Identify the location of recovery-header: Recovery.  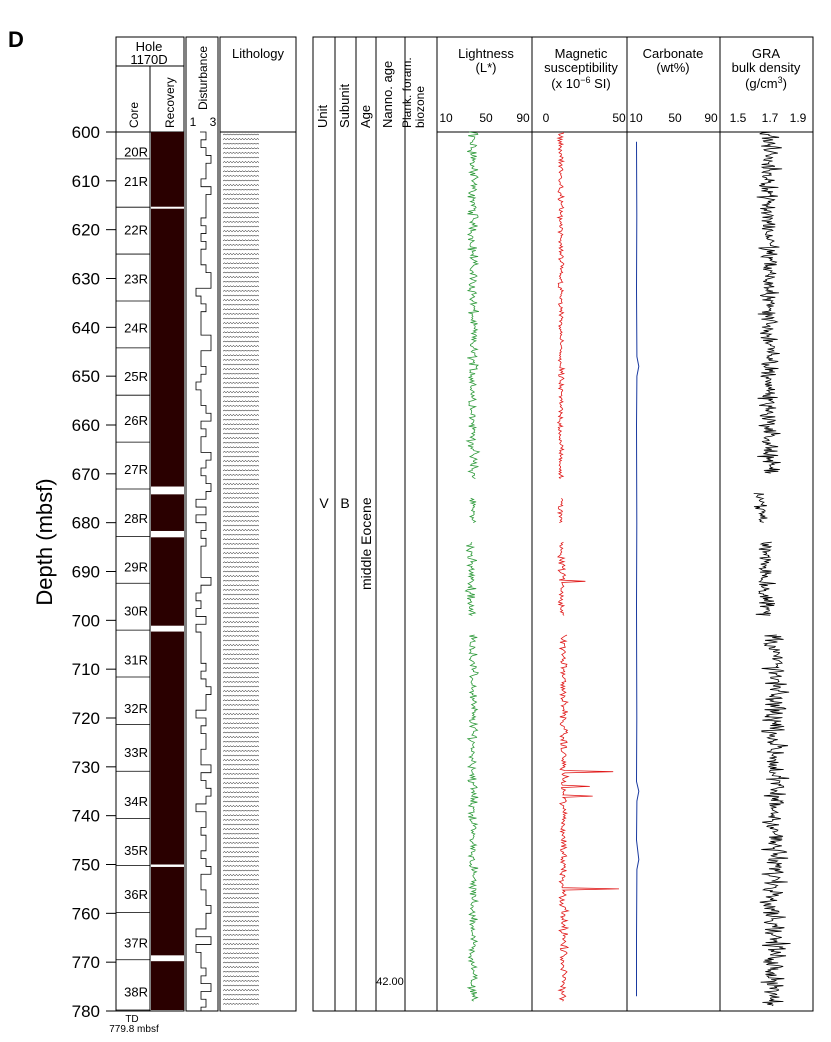
(170, 102).